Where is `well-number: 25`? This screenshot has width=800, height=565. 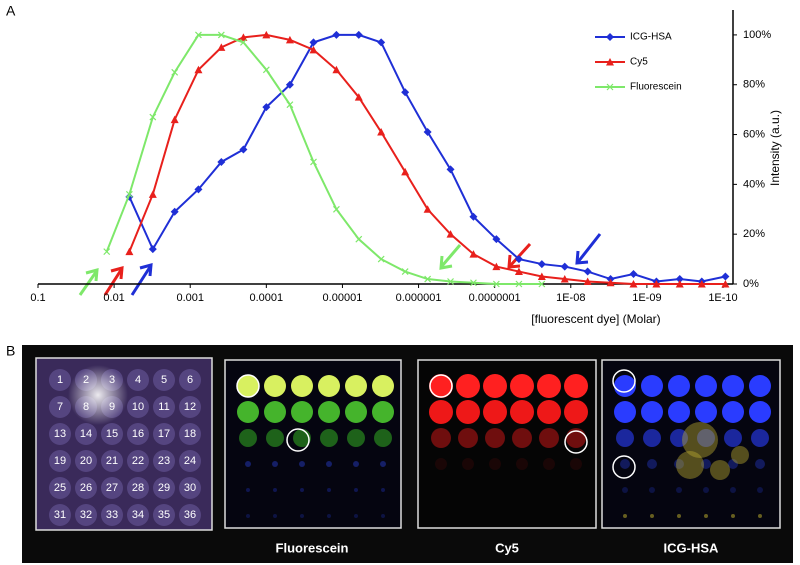
well-number: 25 is located at coordinates (60, 488).